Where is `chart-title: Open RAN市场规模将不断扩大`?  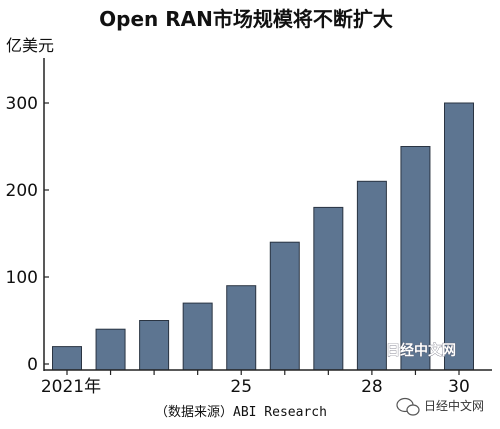
chart-title: Open RAN市场规模将不断扩大 is located at coordinates (246, 19).